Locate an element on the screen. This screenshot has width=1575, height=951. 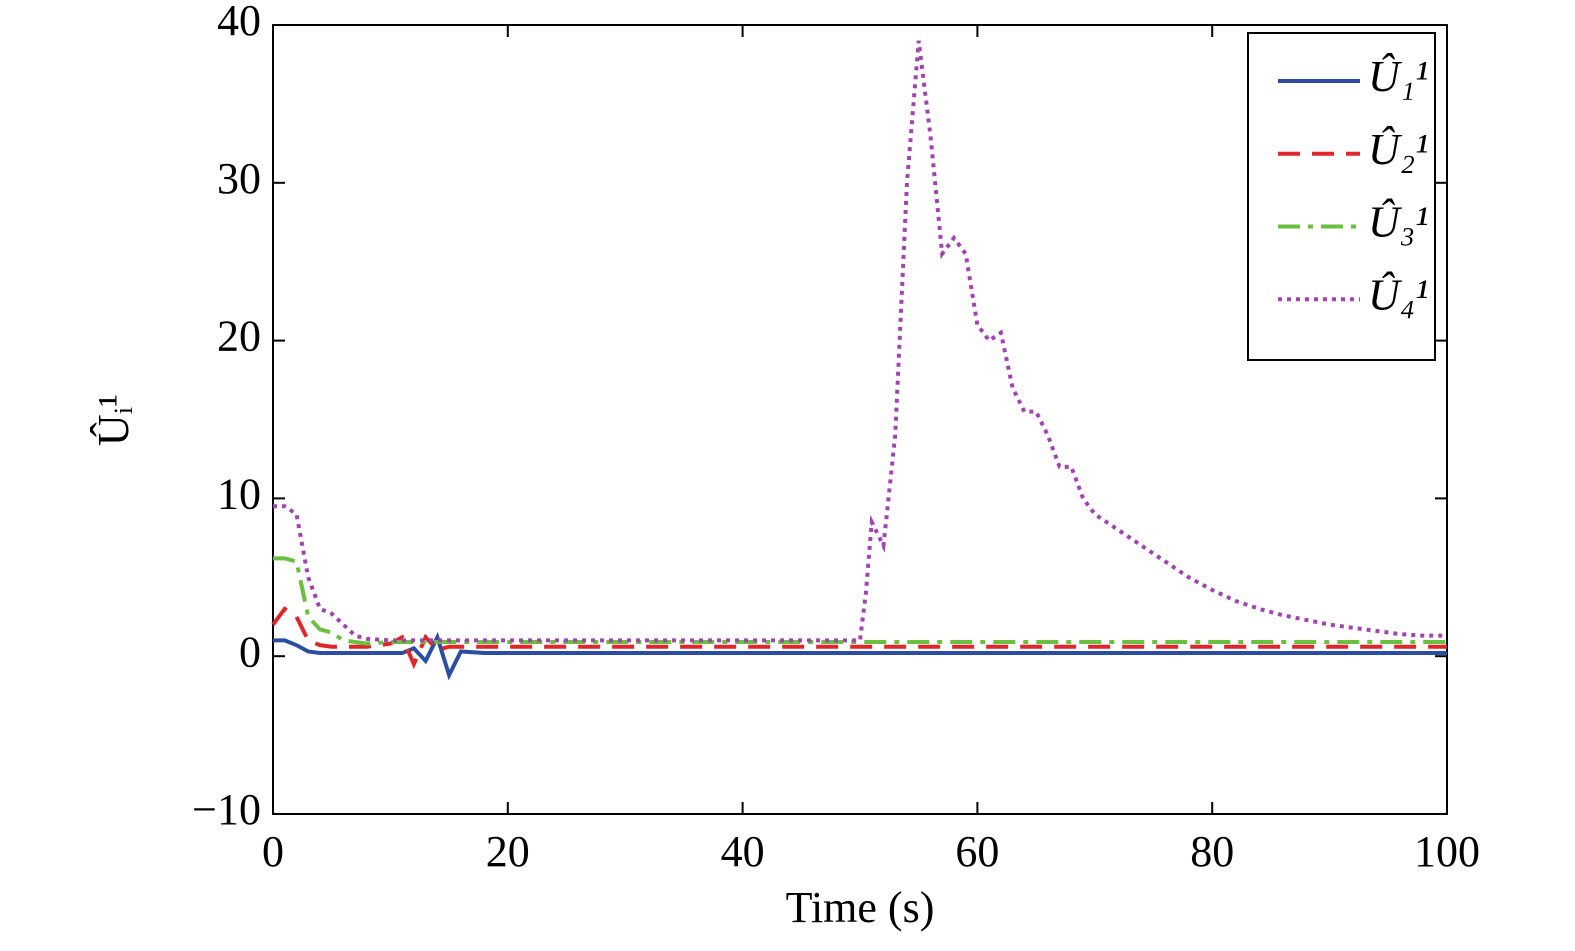
y-axis-label: Ûᵢ¹ is located at coordinates (113, 420).